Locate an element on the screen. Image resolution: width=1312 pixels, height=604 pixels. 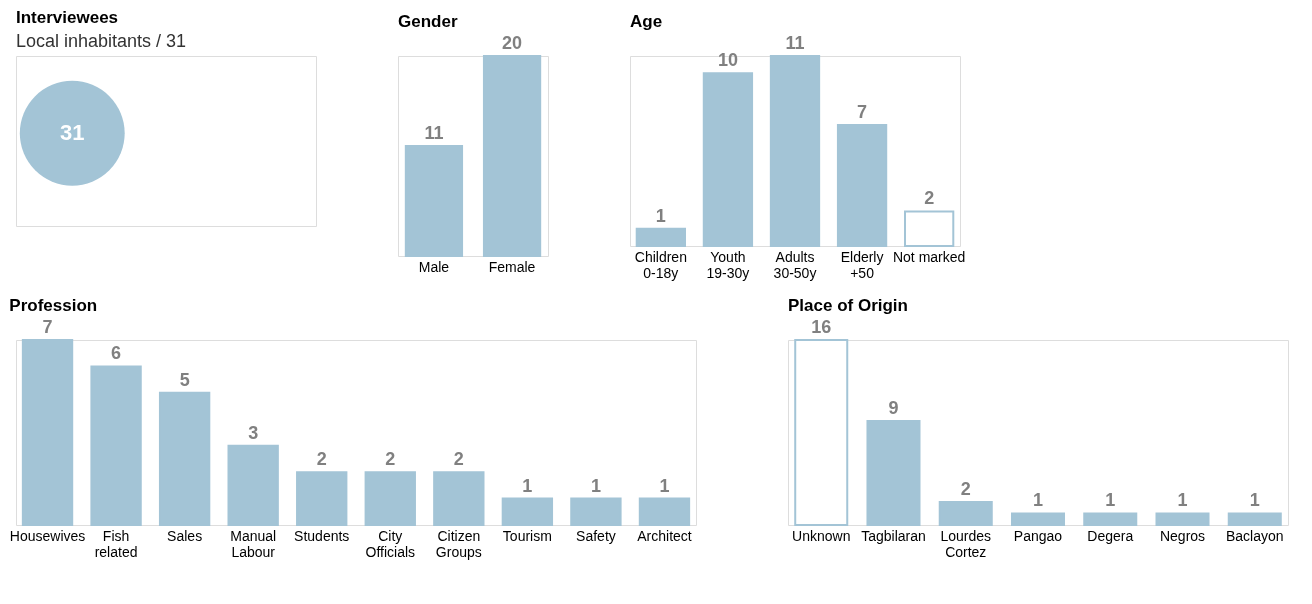
data-label: 9 is located at coordinates (893, 407).